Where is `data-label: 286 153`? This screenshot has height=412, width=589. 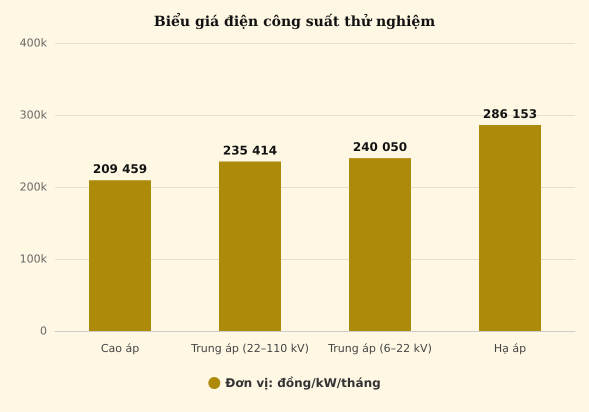 data-label: 286 153 is located at coordinates (510, 113).